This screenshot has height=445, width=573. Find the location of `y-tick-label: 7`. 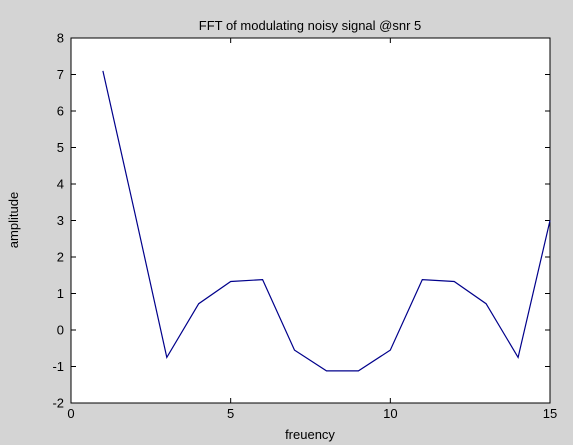

y-tick-label: 7 is located at coordinates (60, 74).